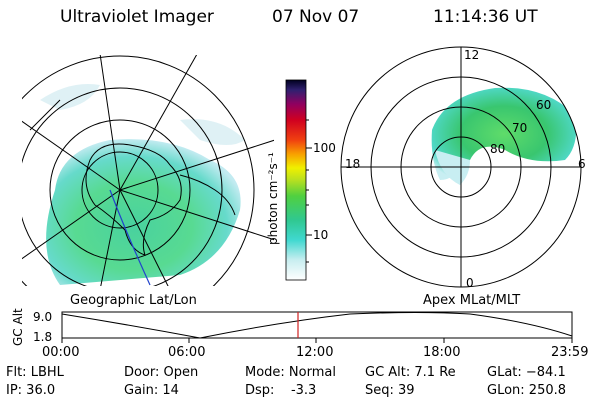 This screenshot has width=600, height=400. What do you see at coordinates (527, 390) in the screenshot?
I see `status-glon: GLon: 250.8` at bounding box center [527, 390].